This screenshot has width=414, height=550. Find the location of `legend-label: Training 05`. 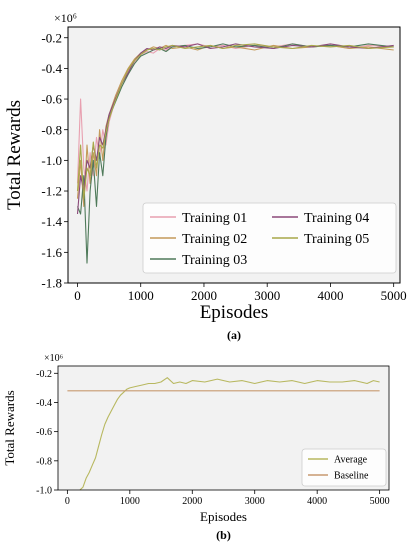

legend-label: Training 05 is located at coordinates (336, 239).